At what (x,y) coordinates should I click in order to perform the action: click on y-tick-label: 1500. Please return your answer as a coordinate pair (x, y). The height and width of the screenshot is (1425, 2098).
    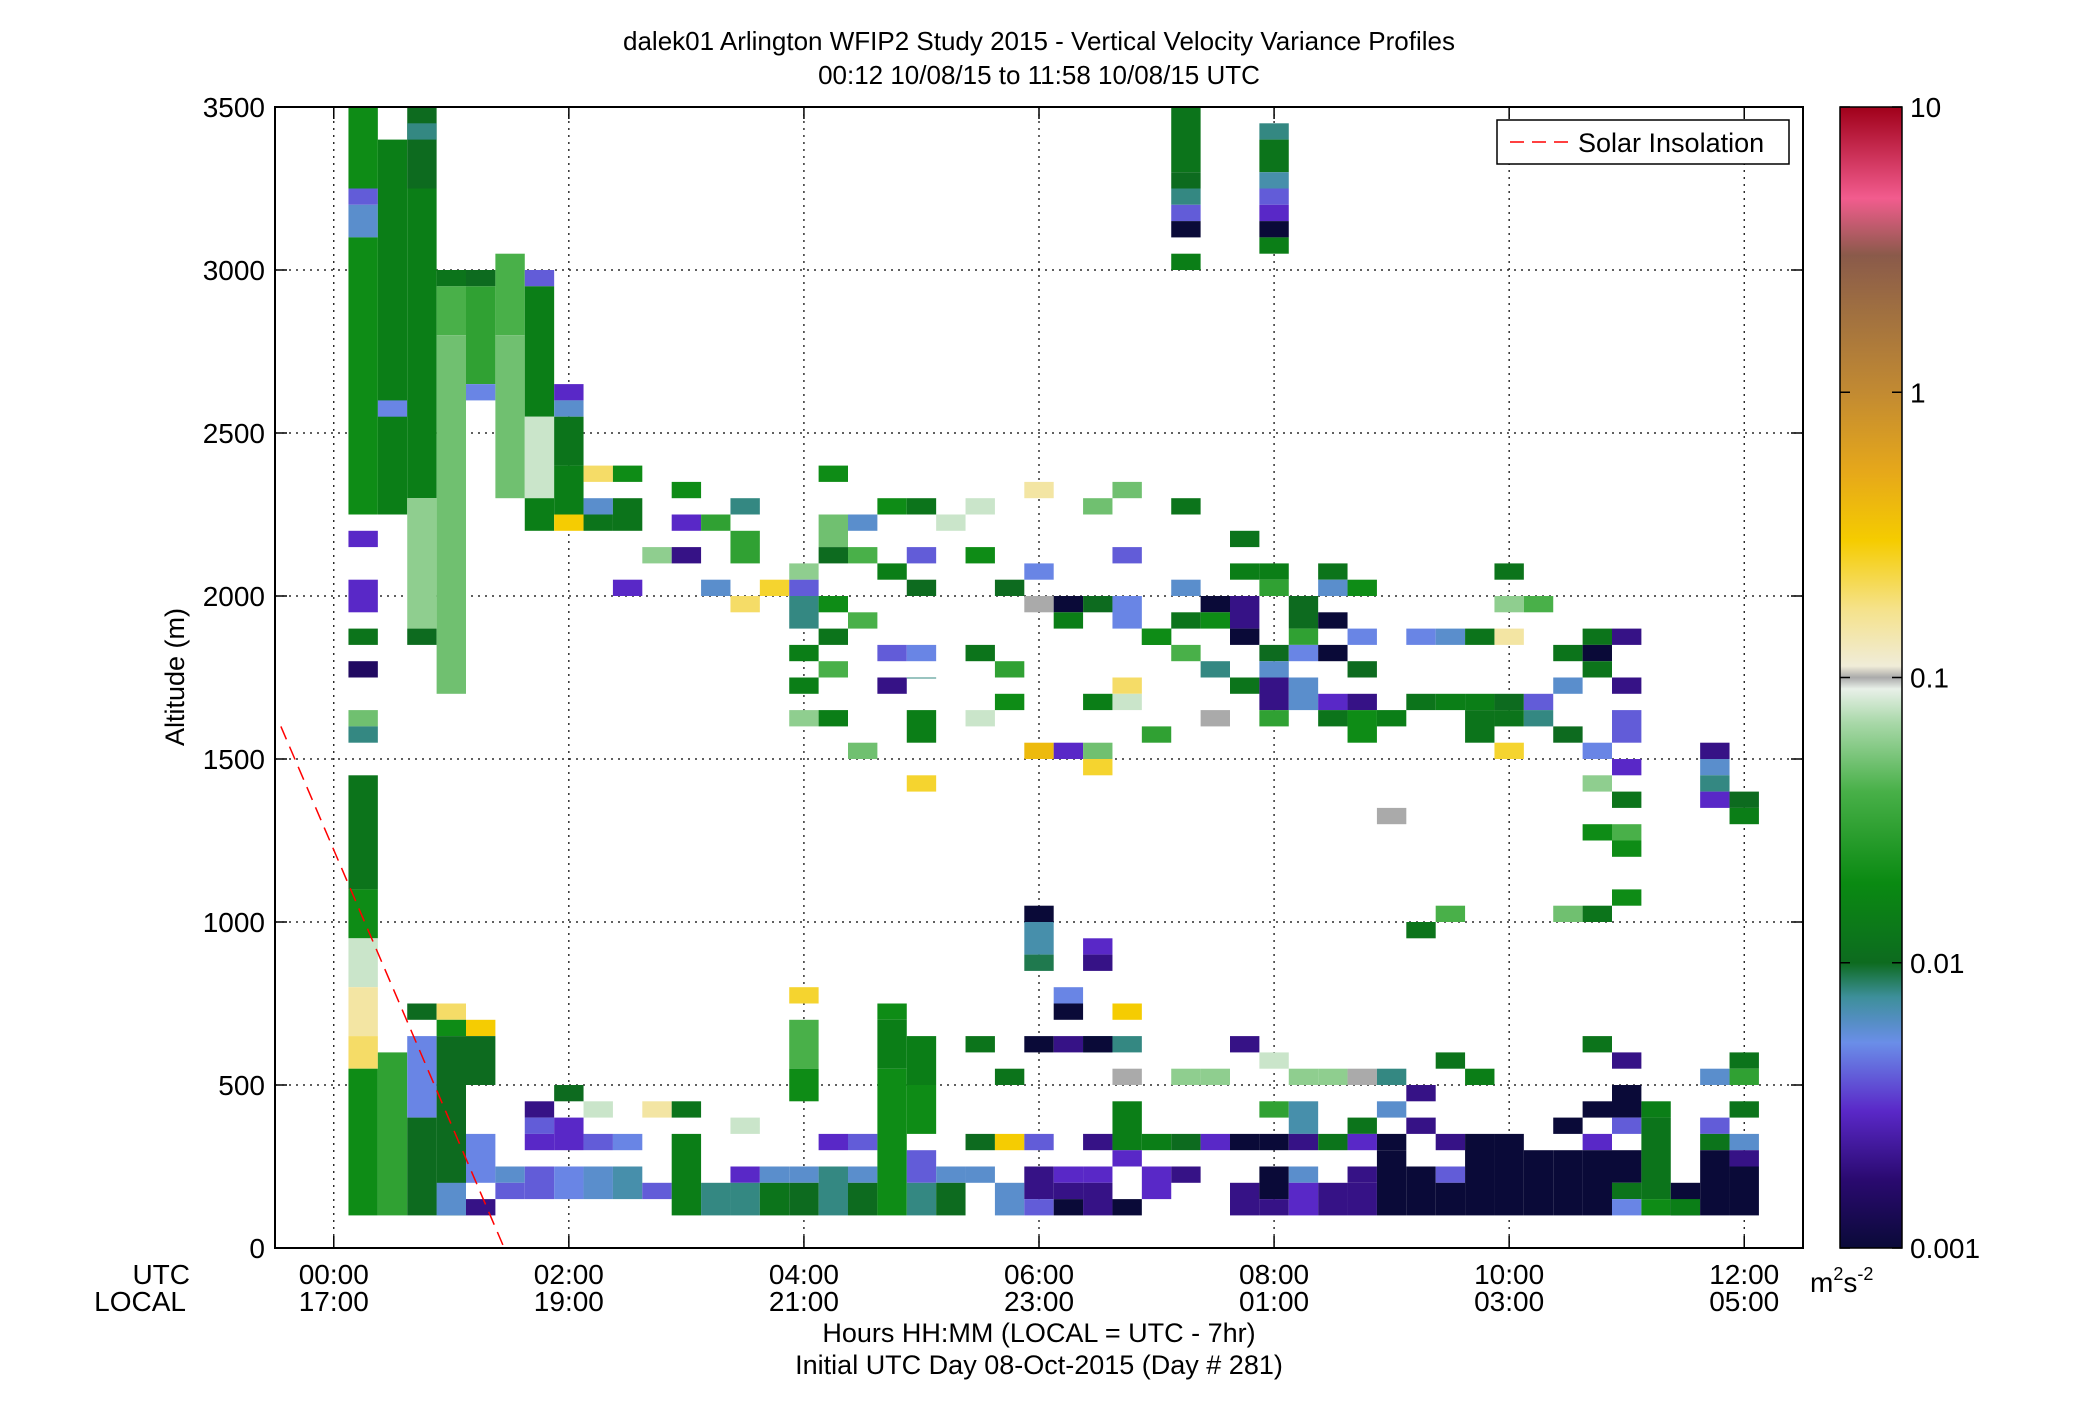
    Looking at the image, I should click on (234, 759).